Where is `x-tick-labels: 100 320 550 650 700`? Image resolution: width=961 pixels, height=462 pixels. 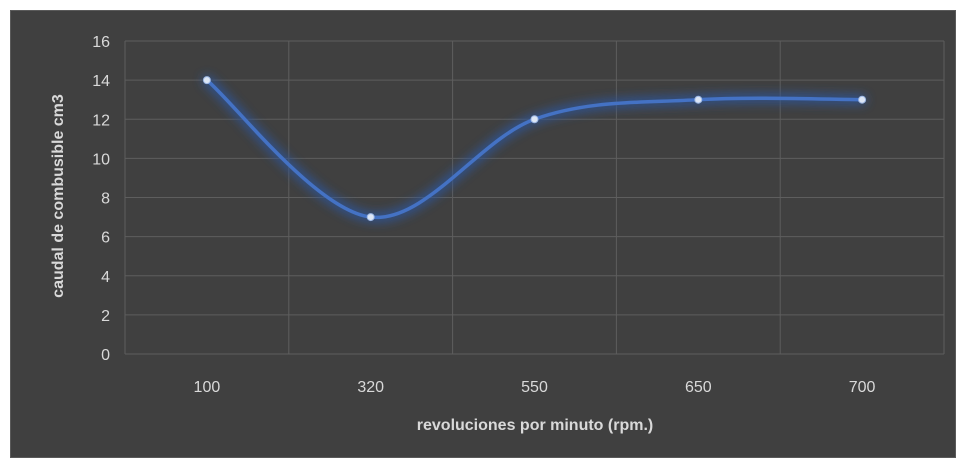 x-tick-labels: 100 320 550 650 700 is located at coordinates (535, 387).